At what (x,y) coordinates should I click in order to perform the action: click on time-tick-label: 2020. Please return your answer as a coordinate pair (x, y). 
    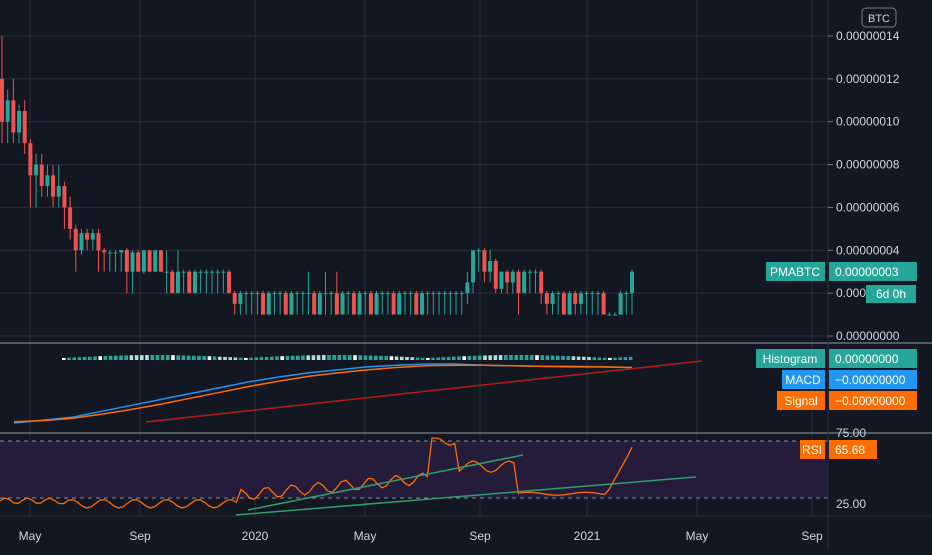
    Looking at the image, I should click on (255, 536).